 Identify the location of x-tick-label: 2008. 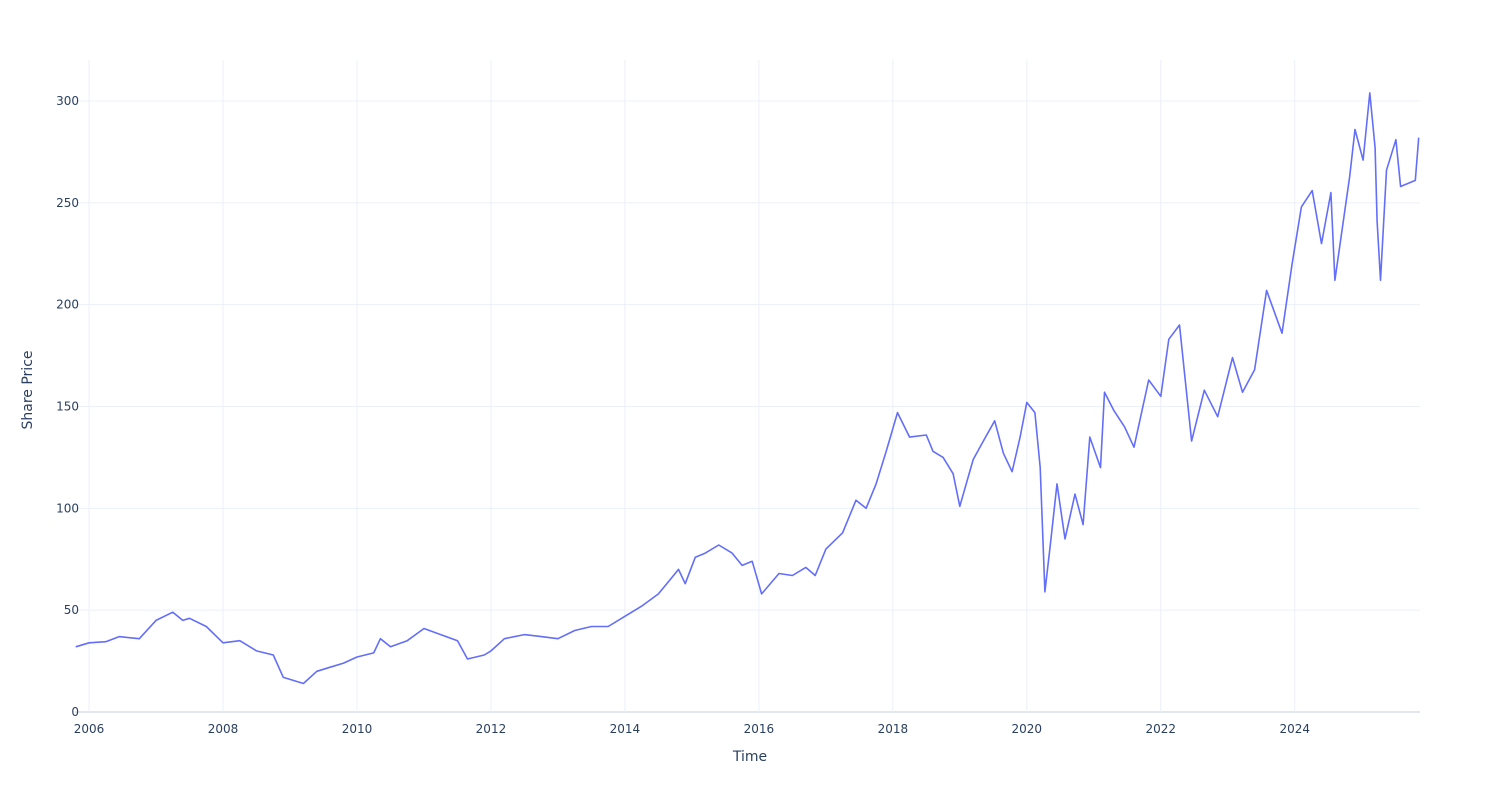
(223, 729).